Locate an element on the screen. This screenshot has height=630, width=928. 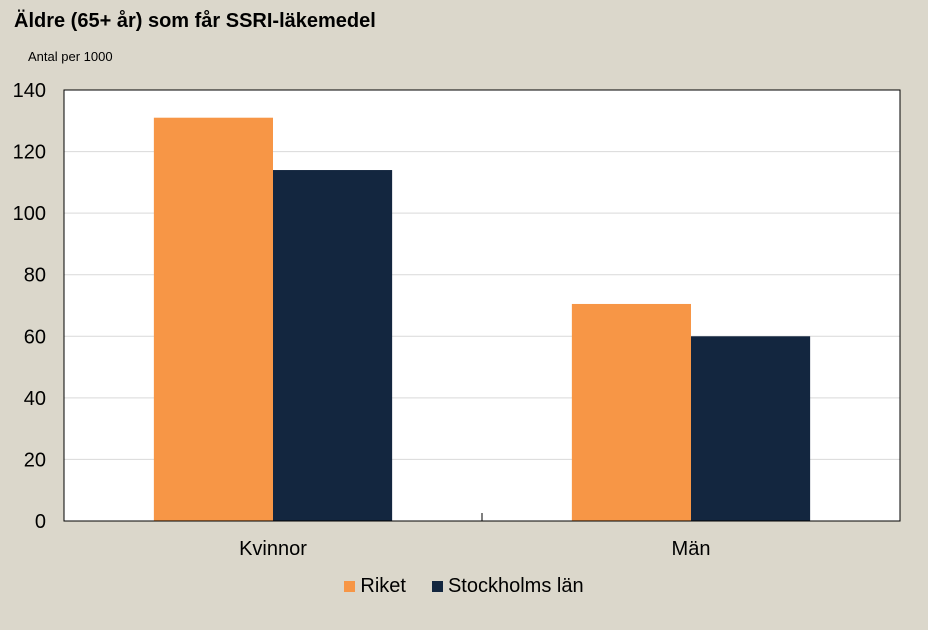
y-tick-label: 40 is located at coordinates (35, 399).